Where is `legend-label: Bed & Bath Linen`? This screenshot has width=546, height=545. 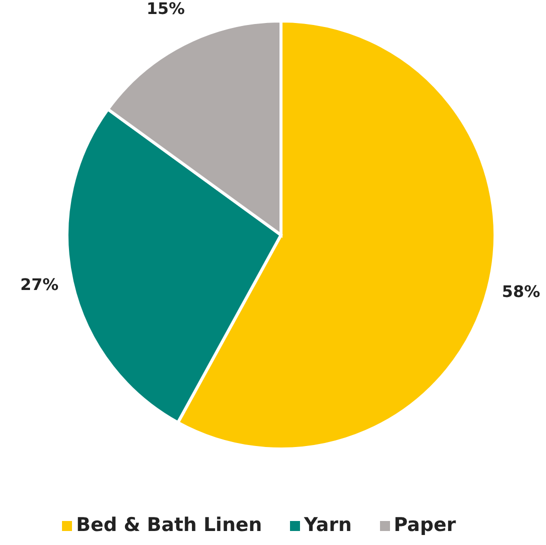
legend-label: Bed & Bath Linen is located at coordinates (169, 525).